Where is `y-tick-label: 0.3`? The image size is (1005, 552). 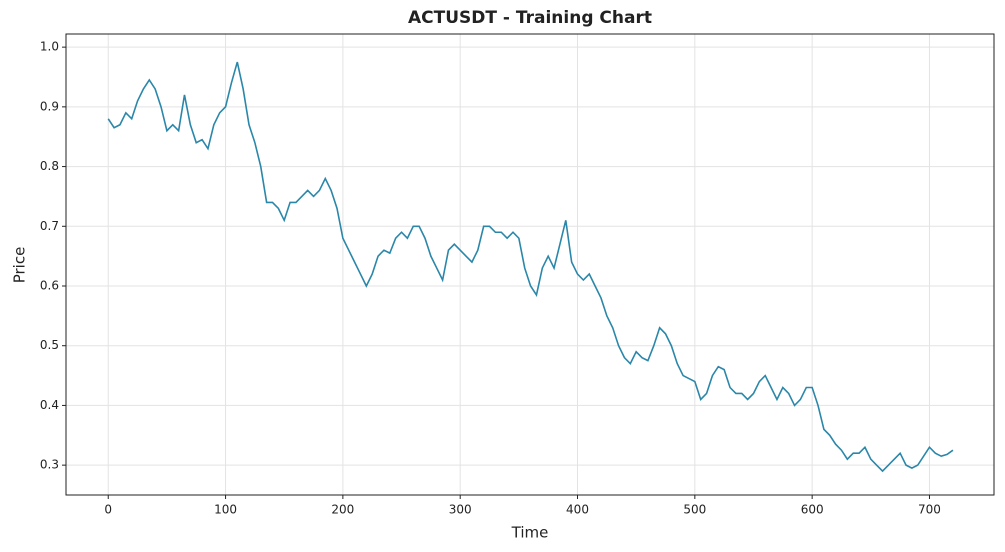
y-tick-label: 0.3 is located at coordinates (49, 465).